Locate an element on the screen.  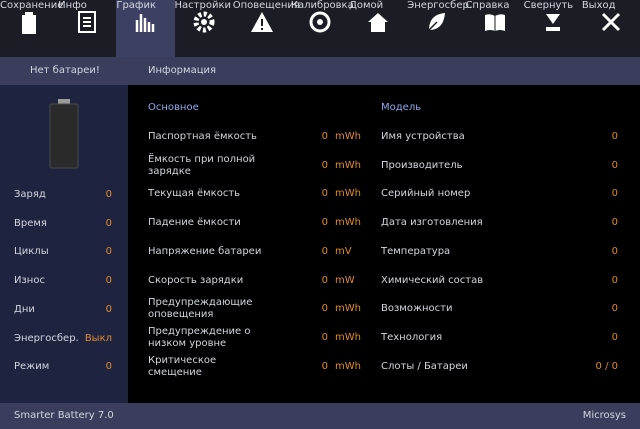
info-label: Химический состав is located at coordinates (432, 280).